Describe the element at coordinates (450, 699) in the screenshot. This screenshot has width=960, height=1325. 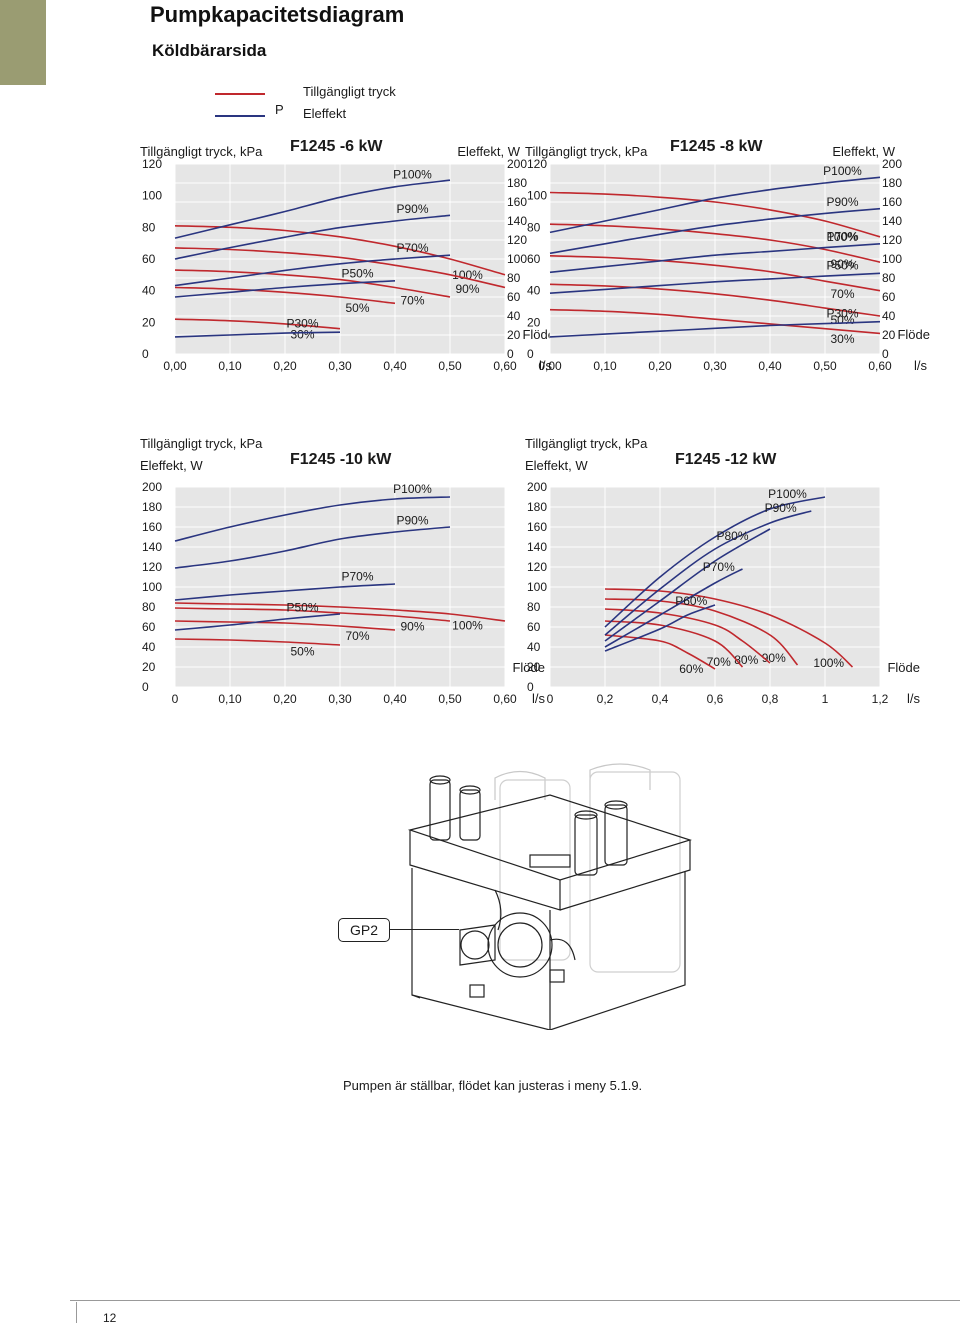
I see `x-tick-label: 0,50` at that location.